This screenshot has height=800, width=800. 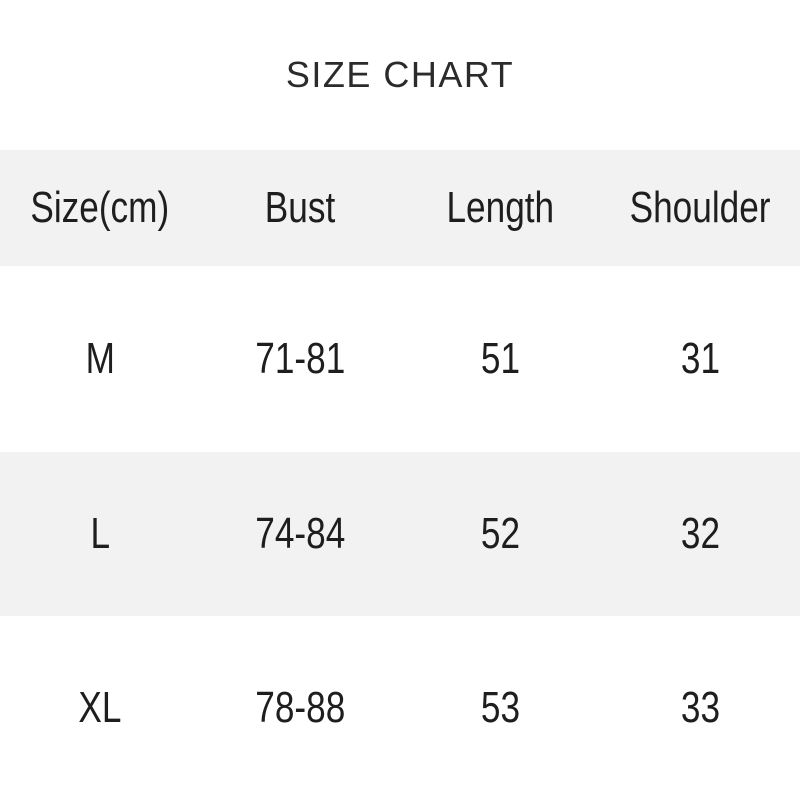 I want to click on cell-shoulder: 31, so click(x=700, y=359).